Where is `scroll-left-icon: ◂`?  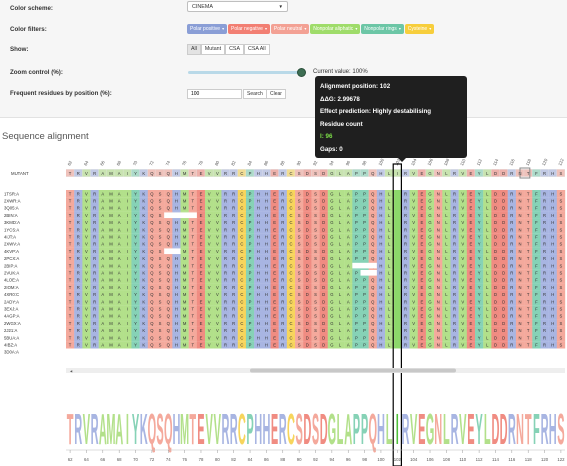
scroll-left-icon: ◂ is located at coordinates (71, 371).